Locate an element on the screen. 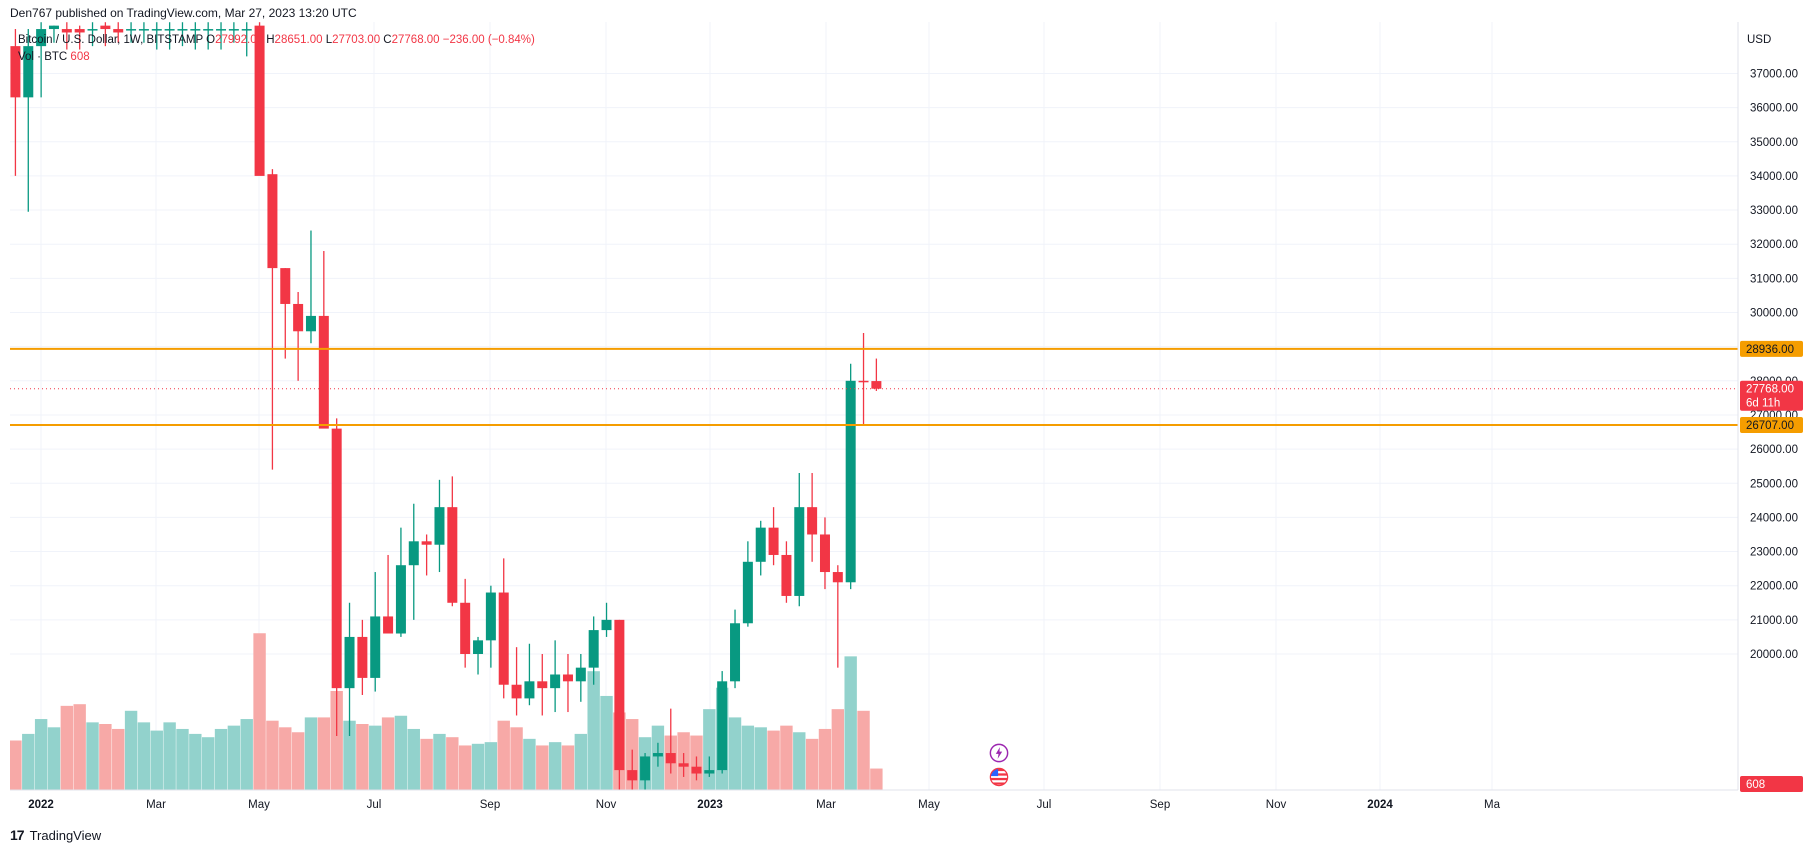 The image size is (1818, 853). volume-badge: 608 is located at coordinates (1771, 784).